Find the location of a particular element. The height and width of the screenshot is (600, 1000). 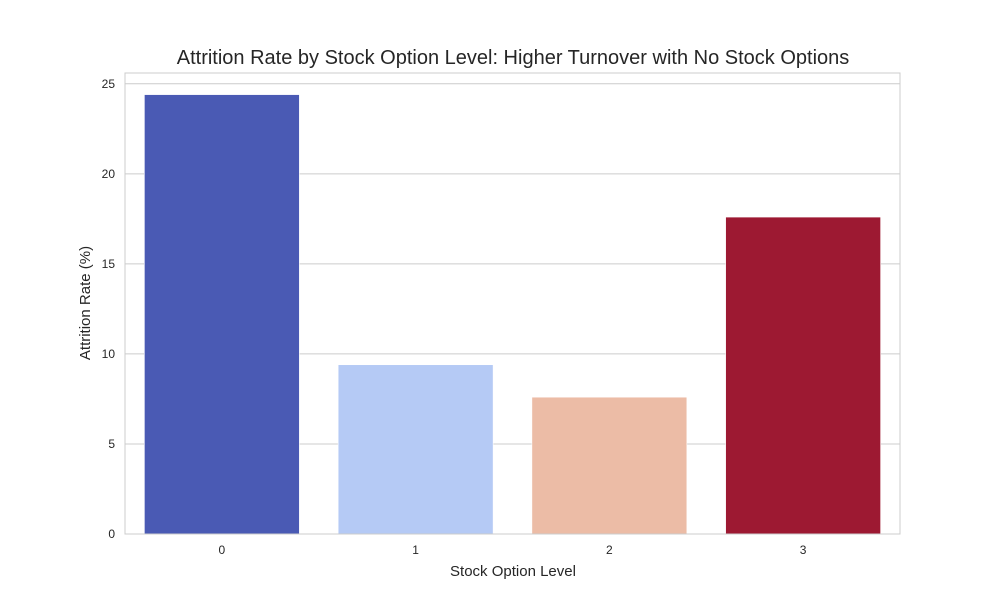

x-tick-label: 1 is located at coordinates (415, 550).